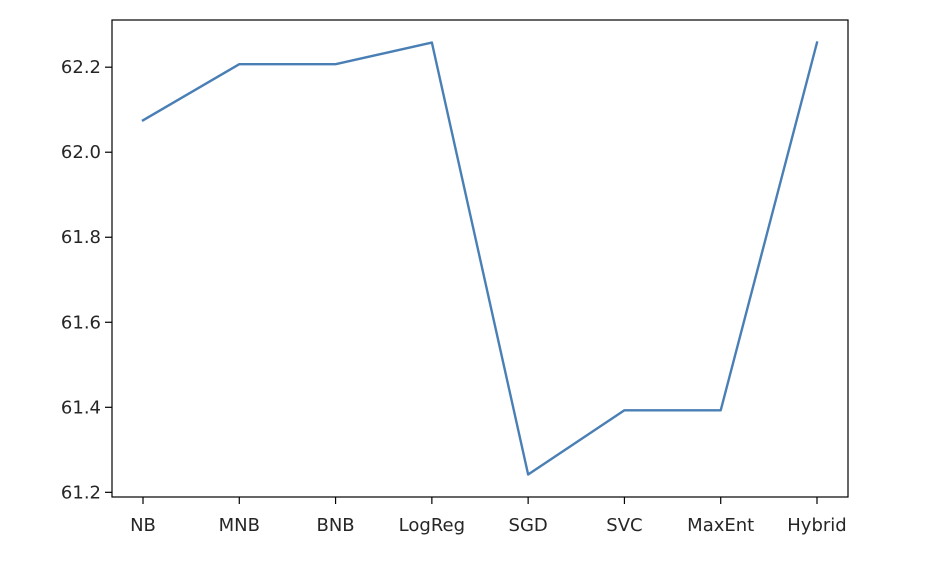 Image resolution: width=926 pixels, height=568 pixels. What do you see at coordinates (143, 525) in the screenshot?
I see `x-tick-label: NB` at bounding box center [143, 525].